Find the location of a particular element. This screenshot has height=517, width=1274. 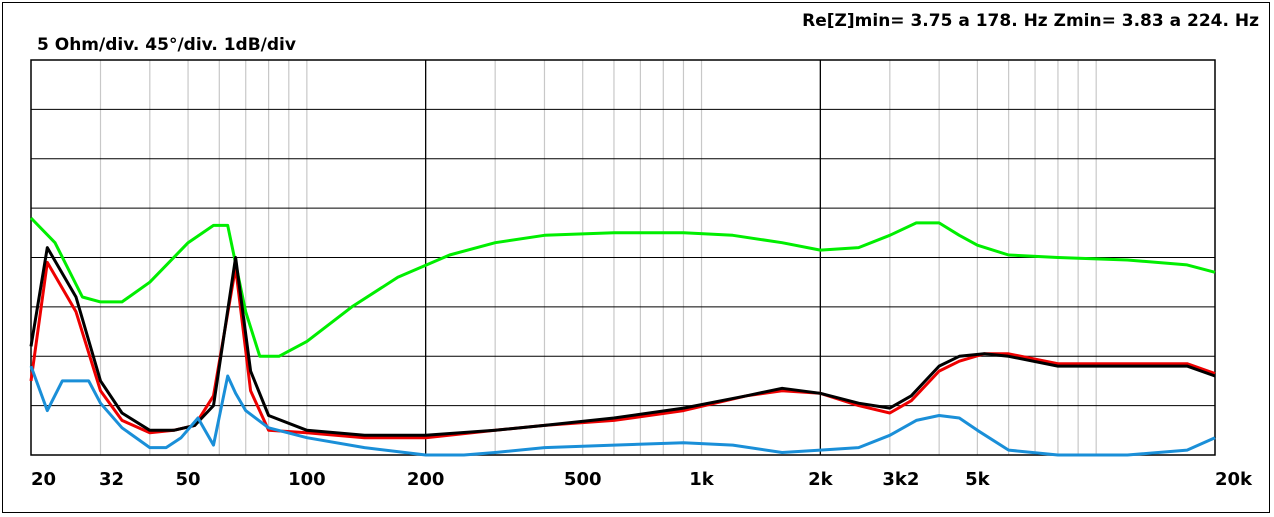

x-tick-label: 20 is located at coordinates (43, 479).